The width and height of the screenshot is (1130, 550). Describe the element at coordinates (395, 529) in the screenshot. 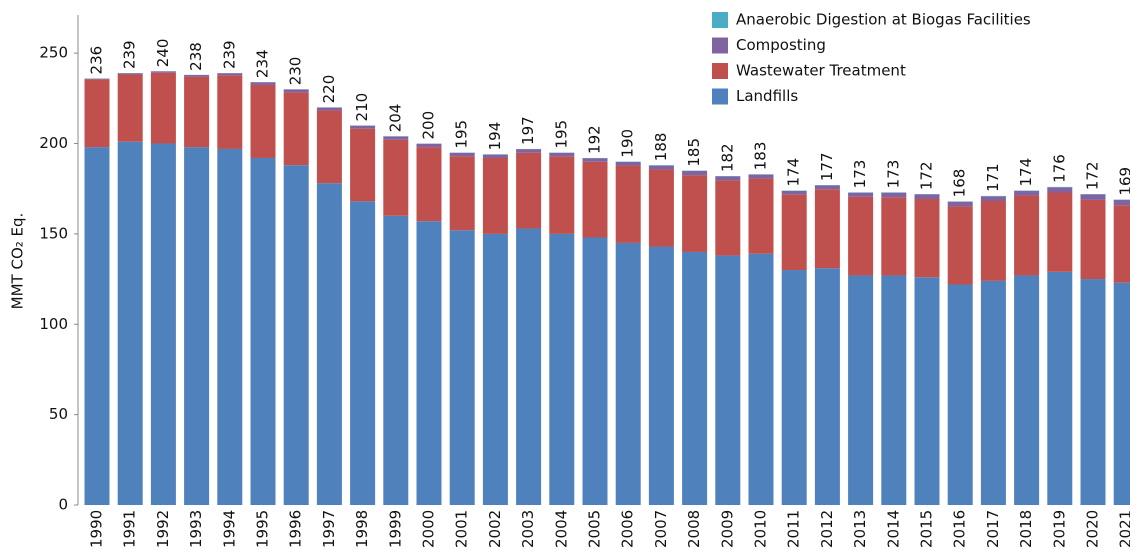

I see `x-tick-label: 1999` at that location.